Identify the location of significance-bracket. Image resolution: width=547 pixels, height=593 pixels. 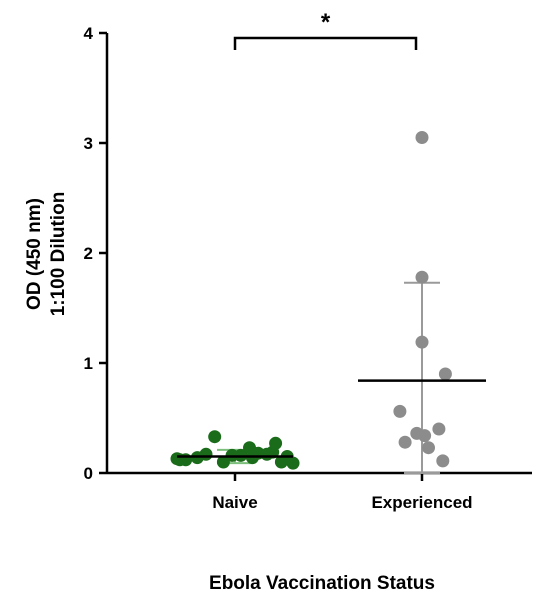
(325, 43).